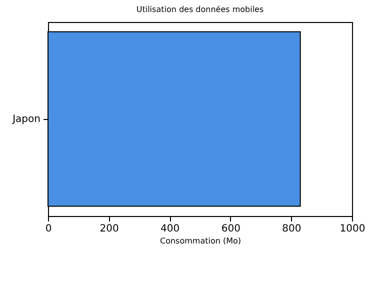  What do you see at coordinates (201, 241) in the screenshot?
I see `x-axis-title: Consommation (Mo)` at bounding box center [201, 241].